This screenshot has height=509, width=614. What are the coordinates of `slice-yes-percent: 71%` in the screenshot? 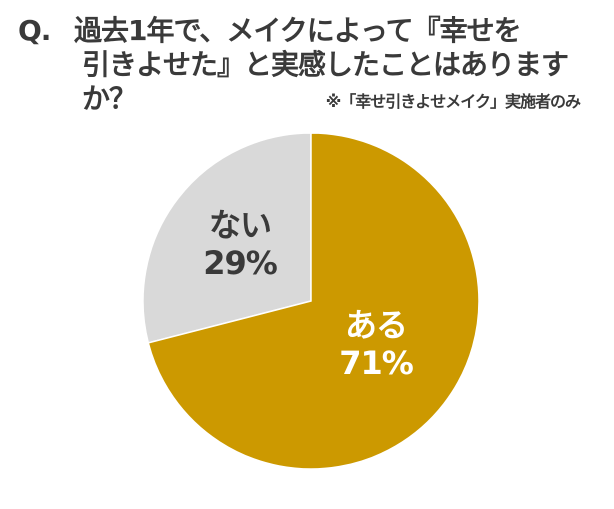 It's located at (376, 363).